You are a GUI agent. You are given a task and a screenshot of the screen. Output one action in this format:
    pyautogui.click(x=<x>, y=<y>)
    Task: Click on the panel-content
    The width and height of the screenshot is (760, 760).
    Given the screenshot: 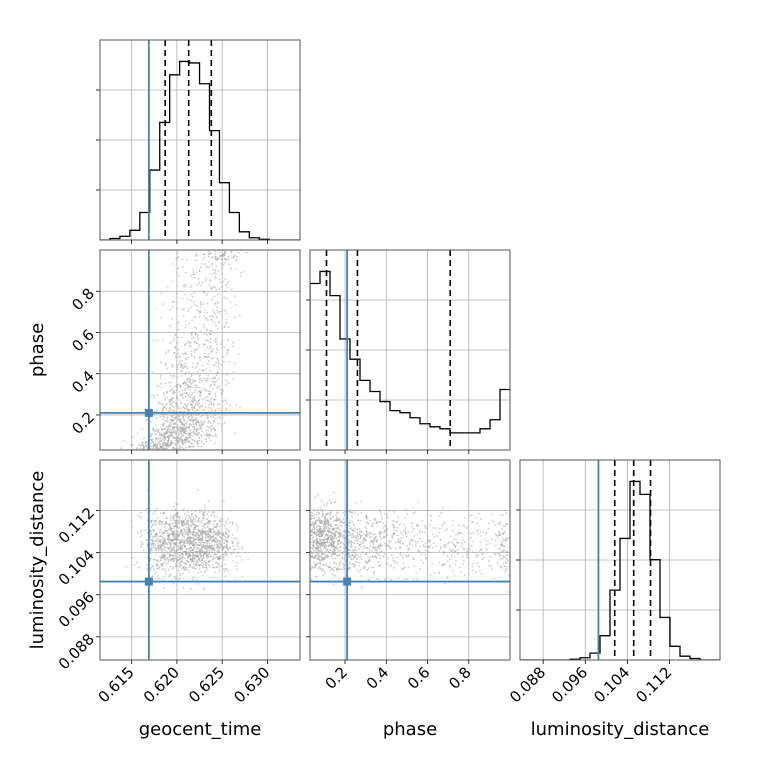 What is the action you would take?
    pyautogui.click(x=410, y=350)
    